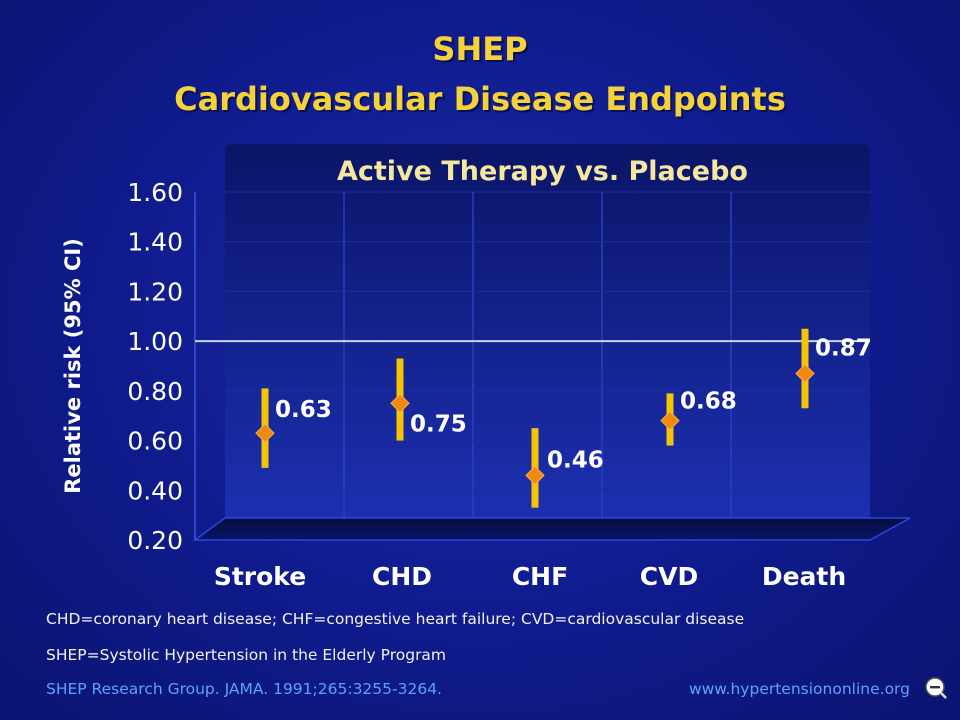 The height and width of the screenshot is (720, 960). Describe the element at coordinates (575, 460) in the screenshot. I see `data-label-chf: 0.46` at that location.